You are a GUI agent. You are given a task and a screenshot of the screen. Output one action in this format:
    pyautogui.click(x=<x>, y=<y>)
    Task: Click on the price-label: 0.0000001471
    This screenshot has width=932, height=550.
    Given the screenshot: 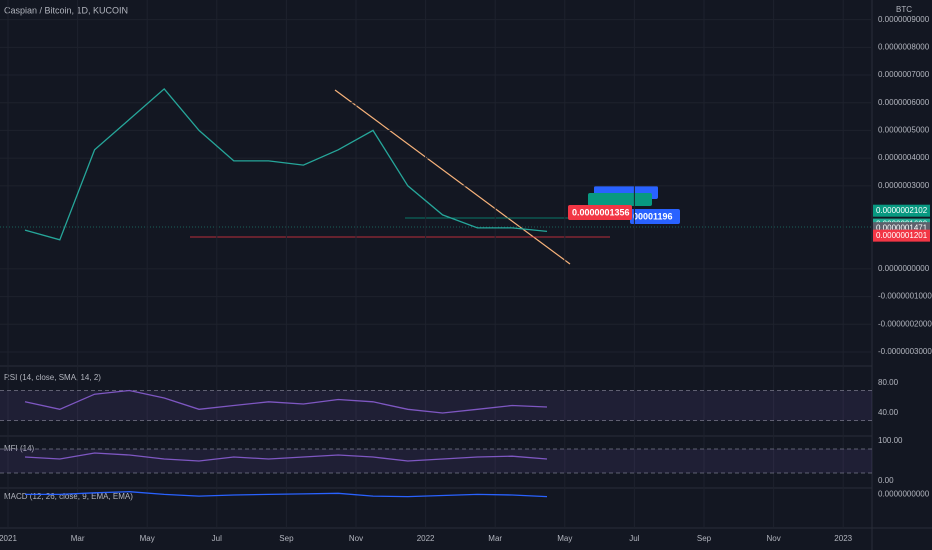 What is the action you would take?
    pyautogui.click(x=902, y=227)
    